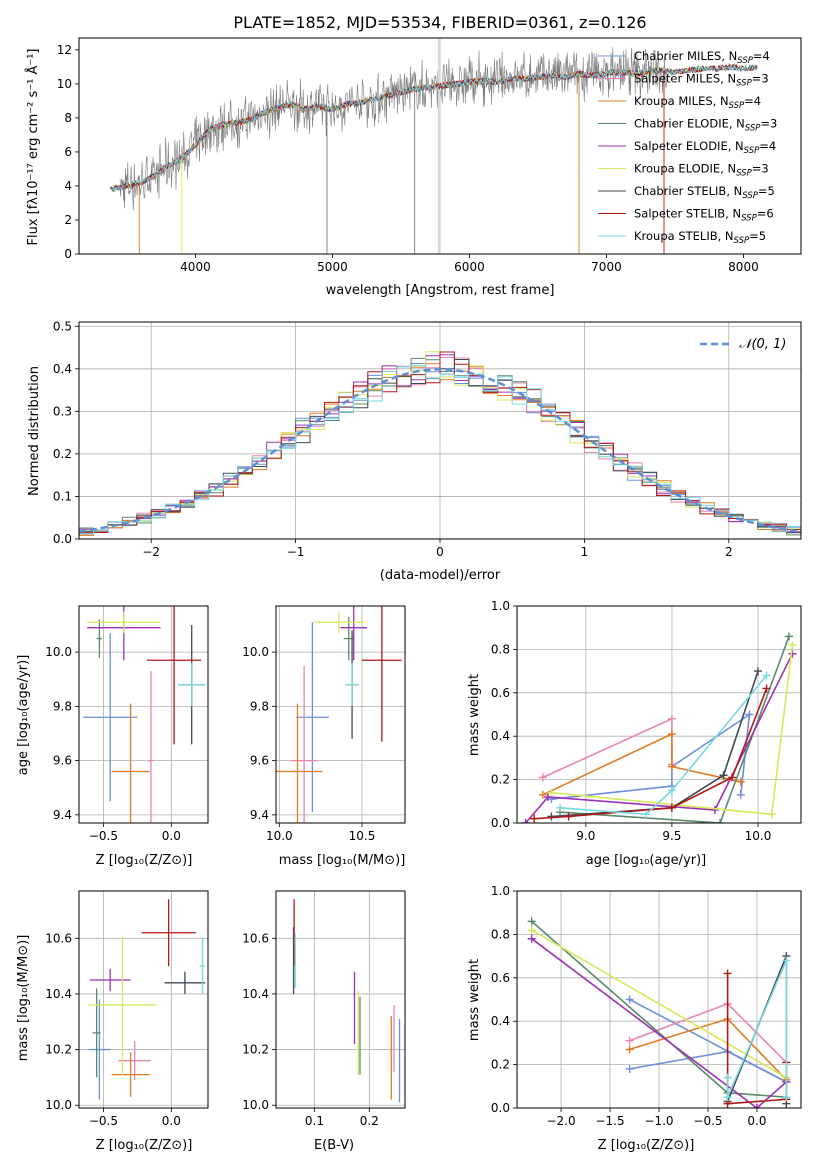 This screenshot has width=819, height=1170. I want to click on mass-vs-z-ytick-label: 10.0, so click(58, 1105).